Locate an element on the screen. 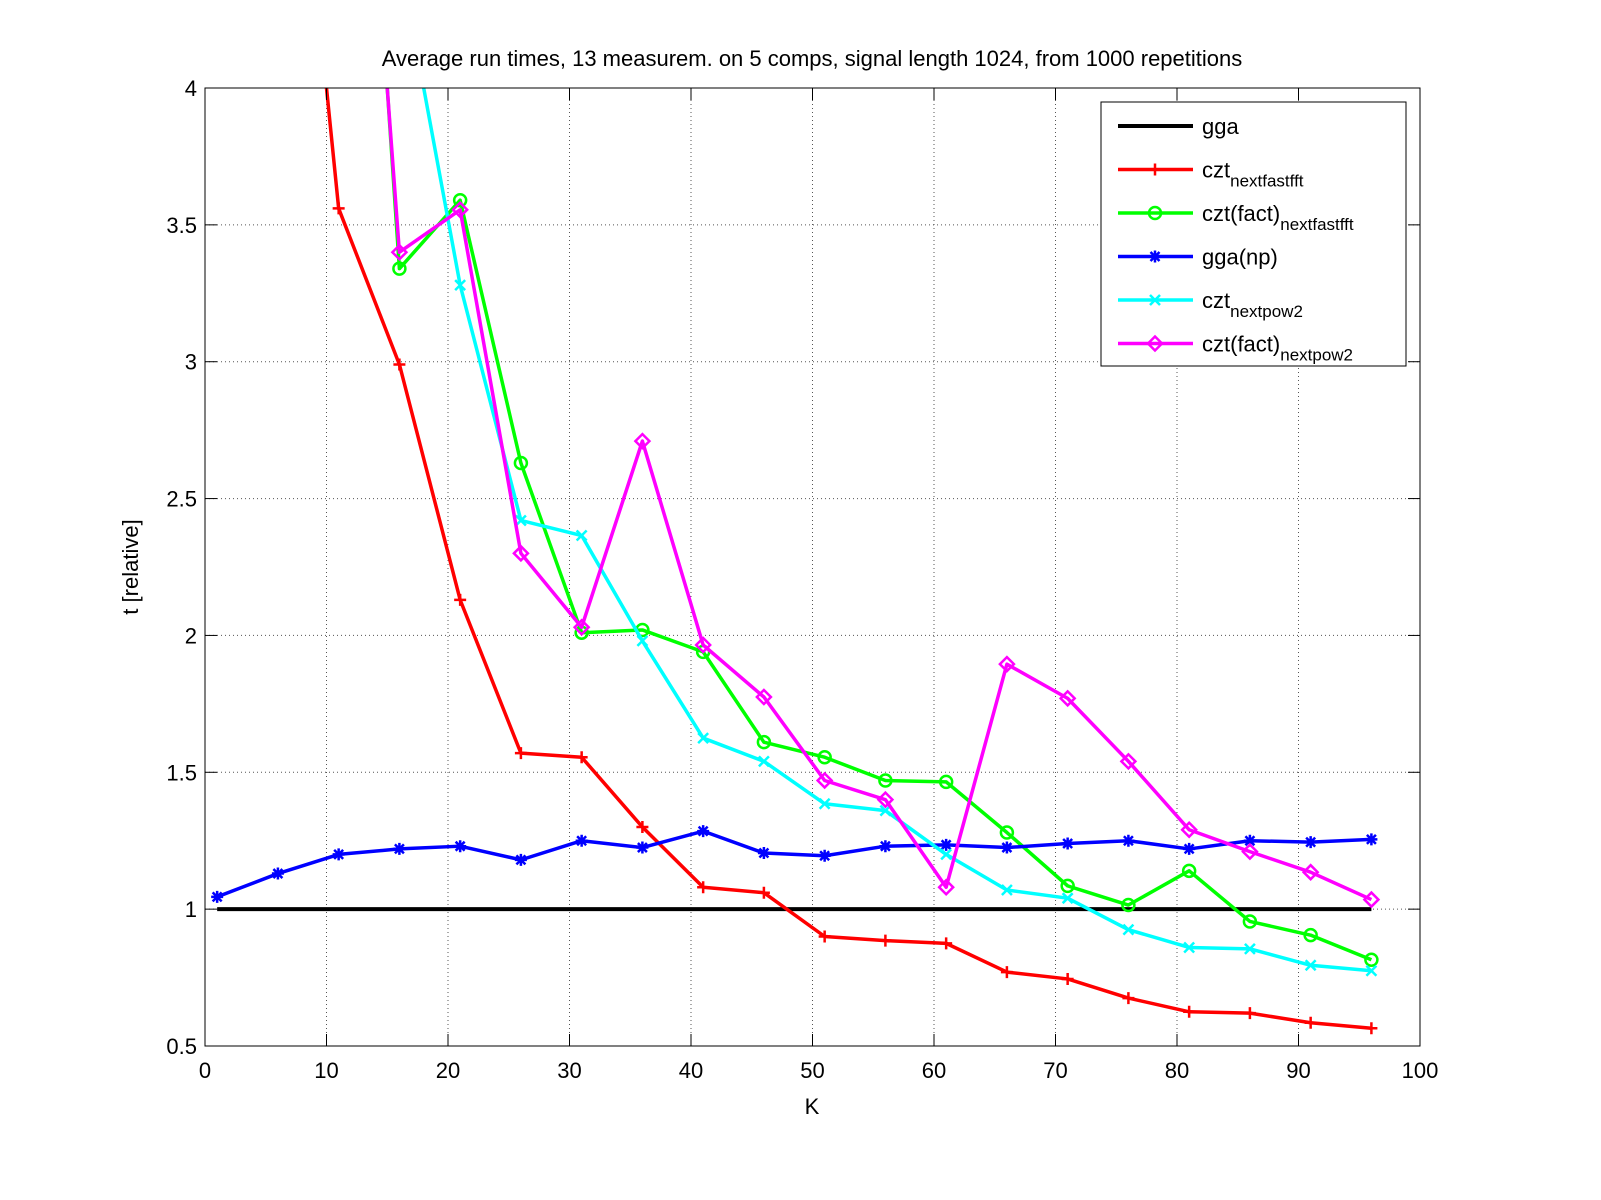  legend-label: cztnextfastfft is located at coordinates (1253, 174).